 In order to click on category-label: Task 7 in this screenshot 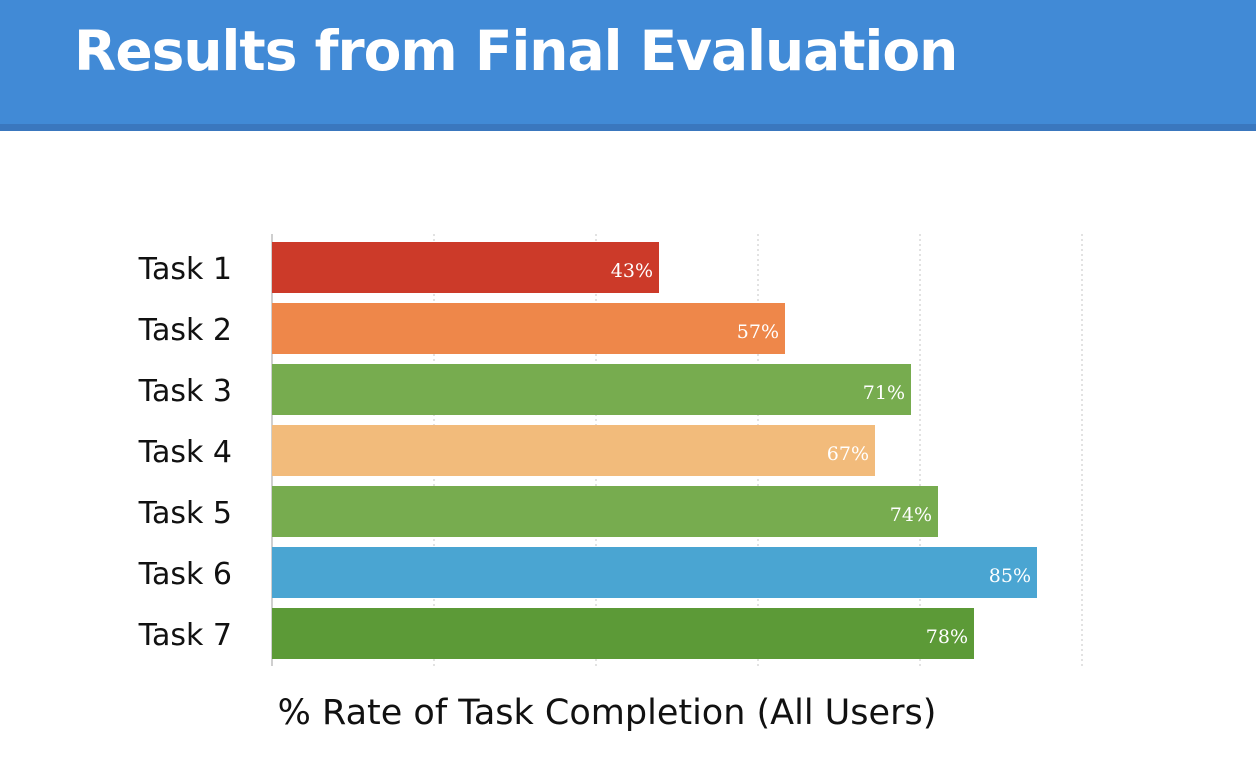, I will do `click(185, 635)`.